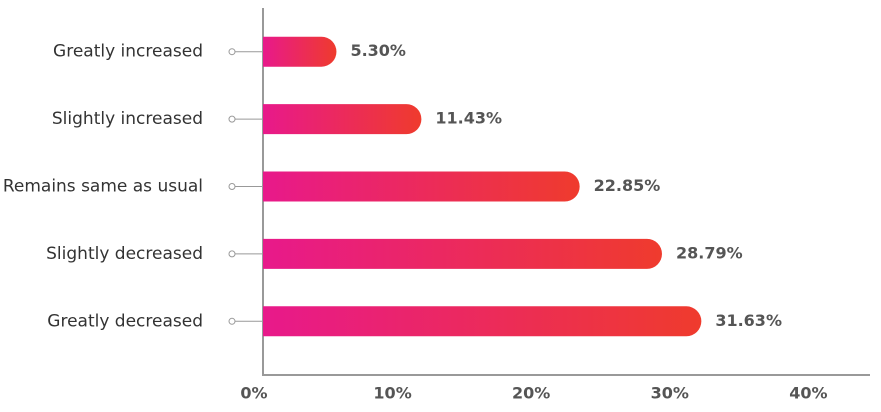  What do you see at coordinates (392, 393) in the screenshot?
I see `x-tick-label: 10%` at bounding box center [392, 393].